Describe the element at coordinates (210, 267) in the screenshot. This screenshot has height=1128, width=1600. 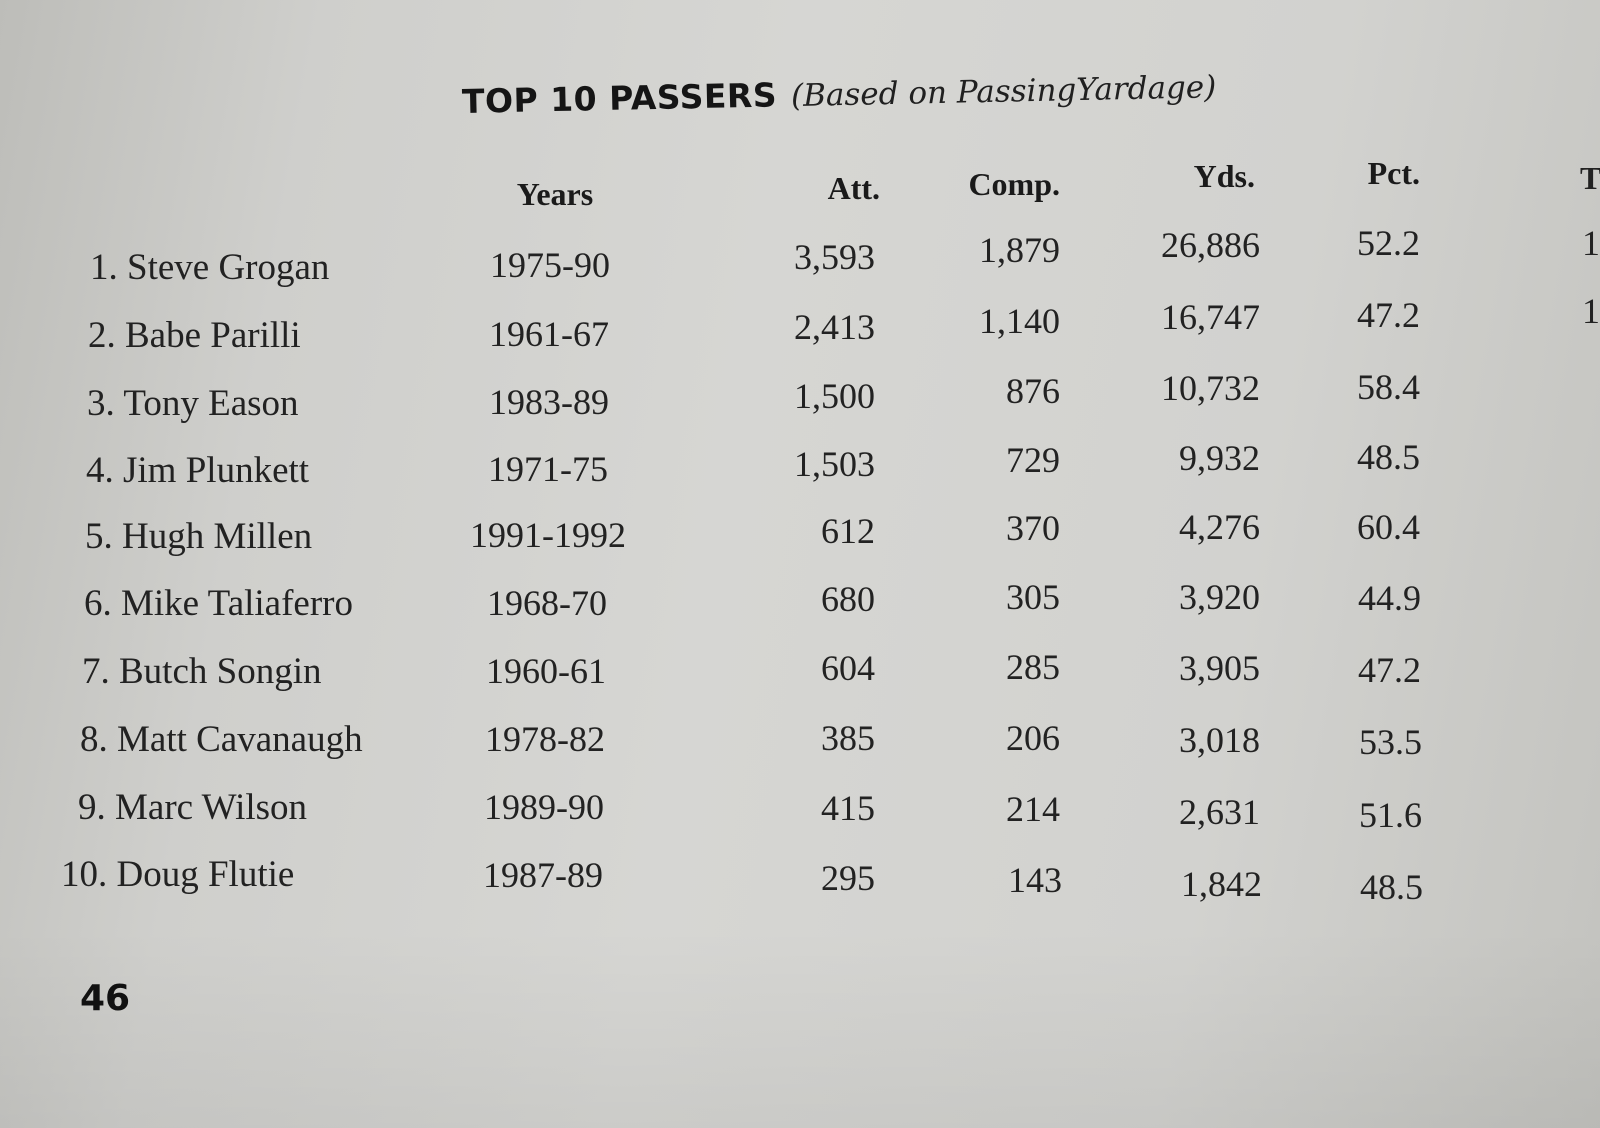
I see `player-name: 1. Steve Grogan` at that location.